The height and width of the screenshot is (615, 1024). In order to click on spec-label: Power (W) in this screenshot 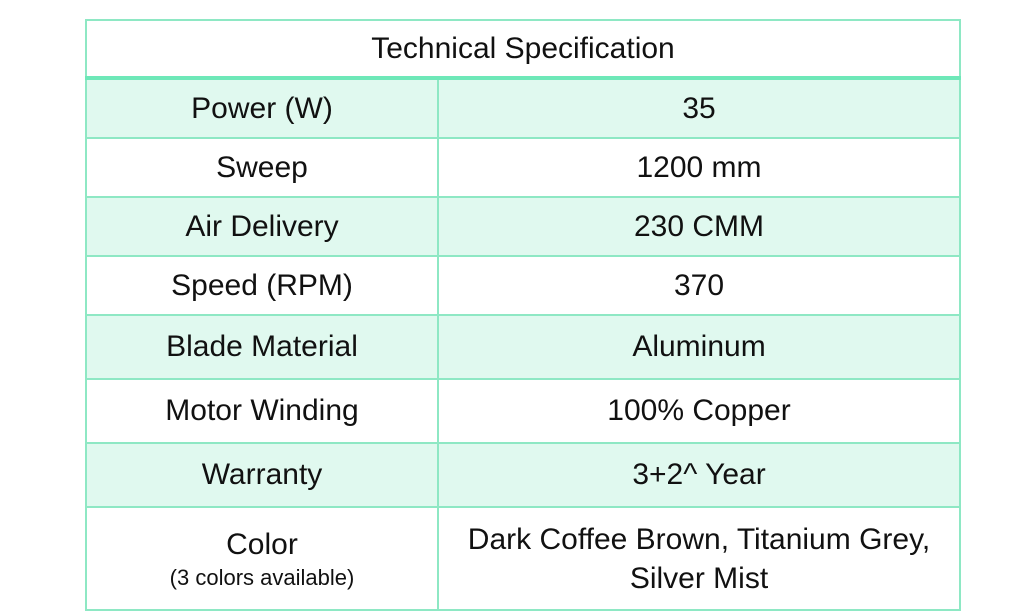, I will do `click(262, 108)`.